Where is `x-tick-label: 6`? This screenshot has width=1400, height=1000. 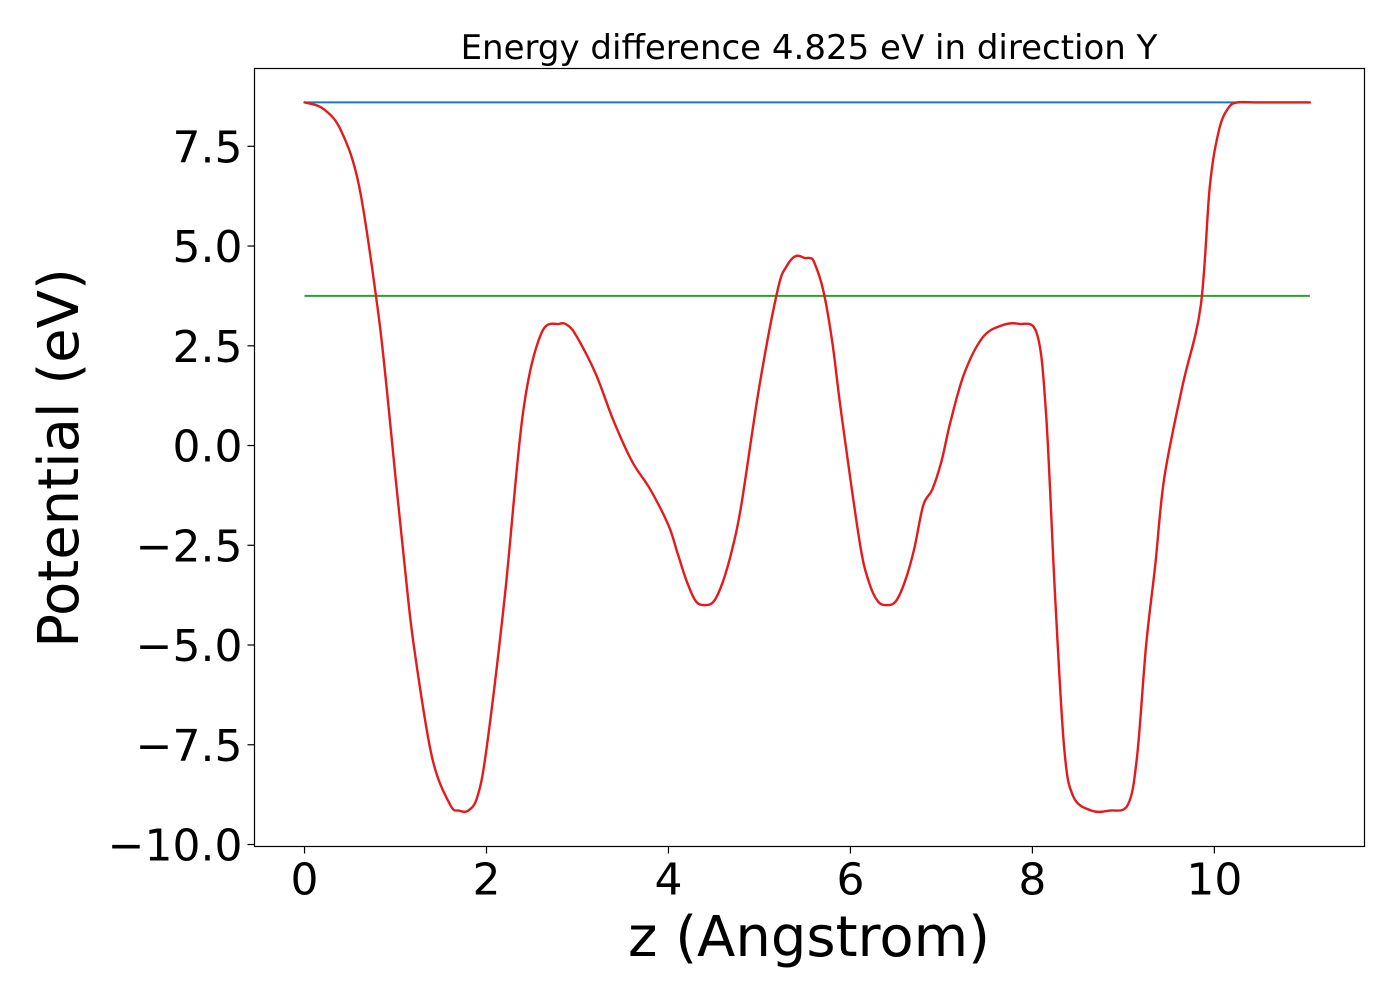 x-tick-label: 6 is located at coordinates (850, 880).